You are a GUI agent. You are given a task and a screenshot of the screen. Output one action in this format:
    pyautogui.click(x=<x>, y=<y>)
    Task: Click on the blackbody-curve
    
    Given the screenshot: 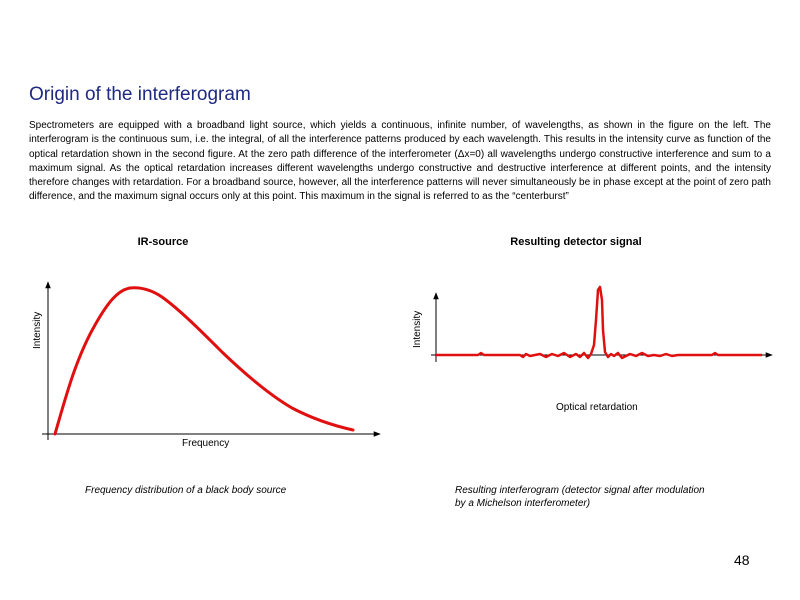 What is the action you would take?
    pyautogui.click(x=204, y=361)
    